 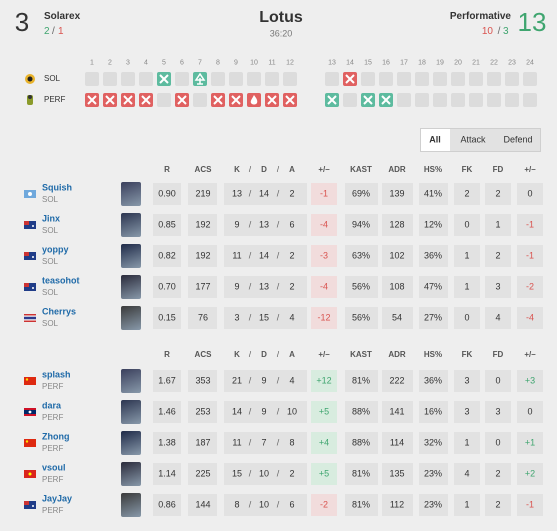 What do you see at coordinates (435, 139) in the screenshot?
I see `tab: All` at bounding box center [435, 139].